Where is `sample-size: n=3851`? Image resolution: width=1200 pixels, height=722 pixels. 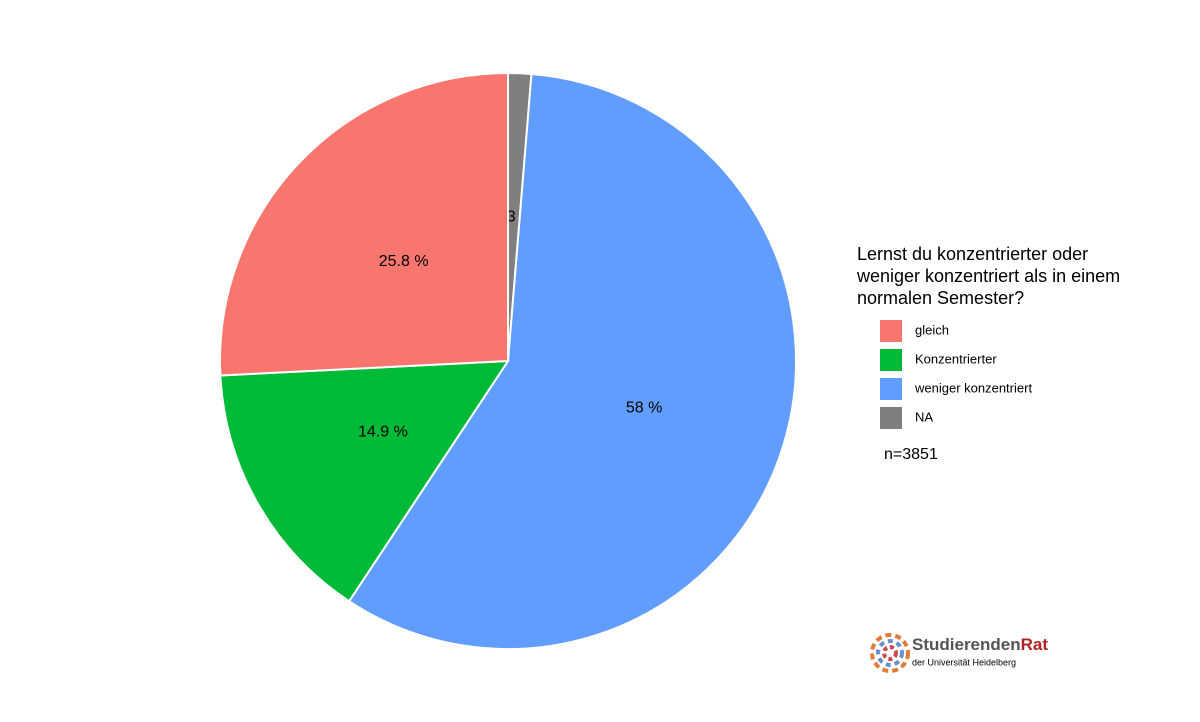 sample-size: n=3851 is located at coordinates (911, 454).